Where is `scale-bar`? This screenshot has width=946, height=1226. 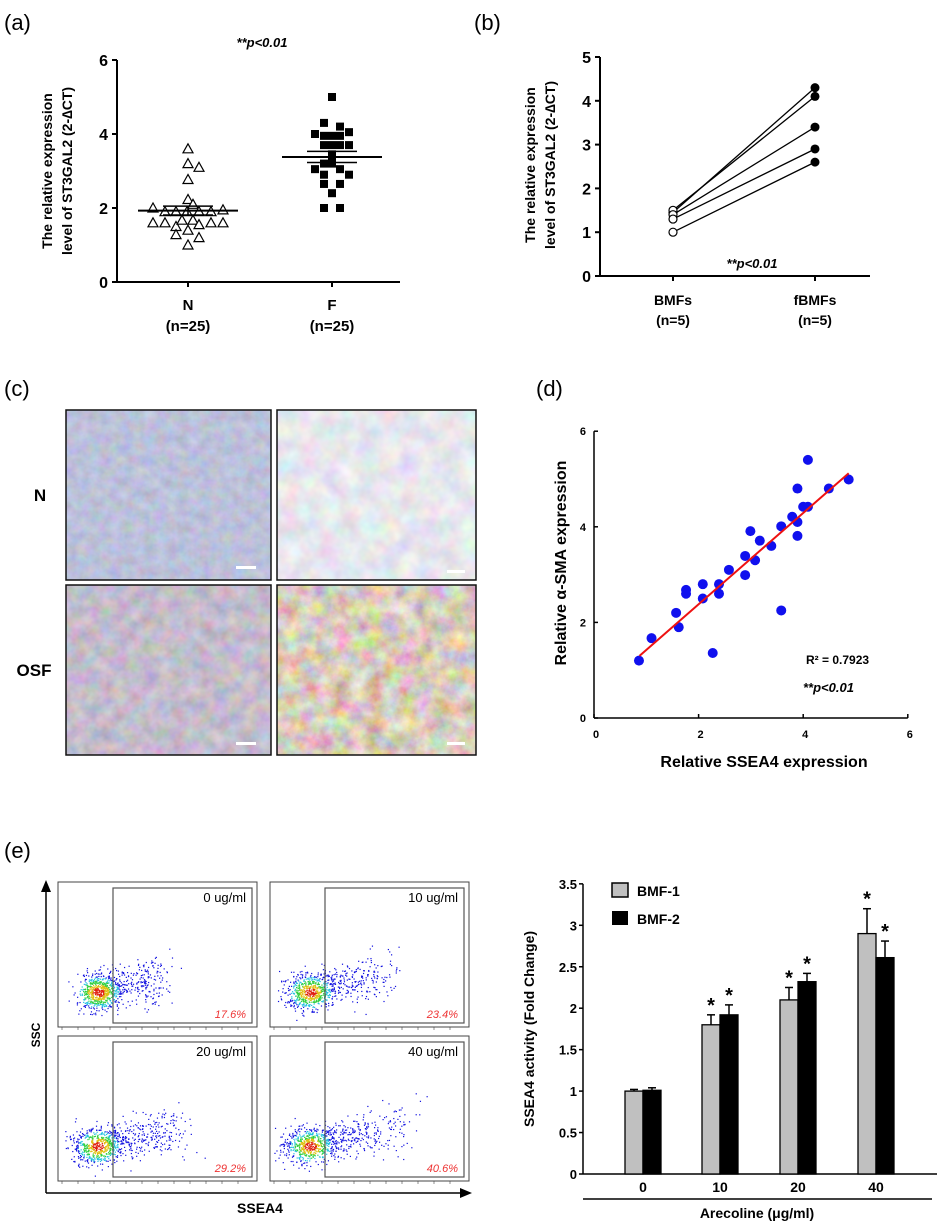 scale-bar is located at coordinates (246, 743).